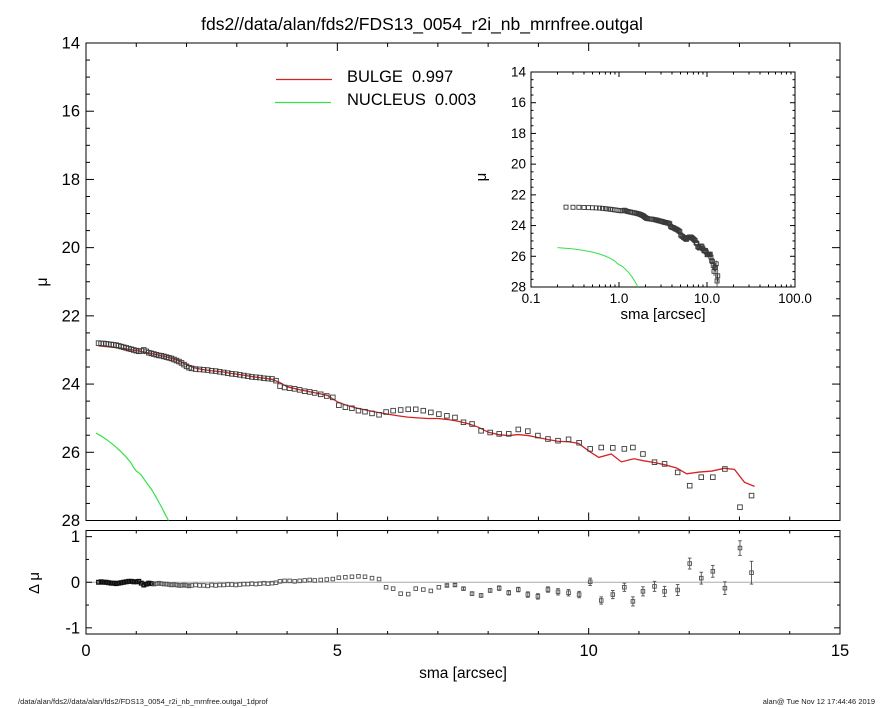 Image resolution: width=885 pixels, height=708 pixels. Describe the element at coordinates (72, 628) in the screenshot. I see `svg-text: -1` at that location.